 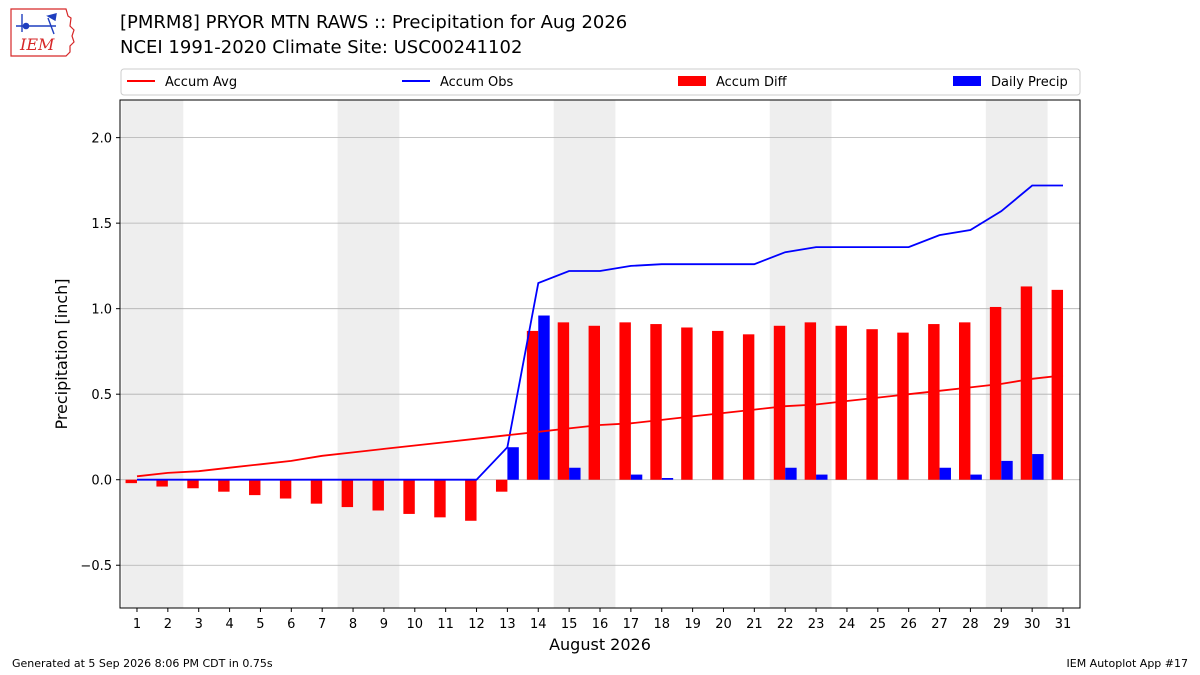 What do you see at coordinates (445, 624) in the screenshot?
I see `x-tick-label: 11` at bounding box center [445, 624].